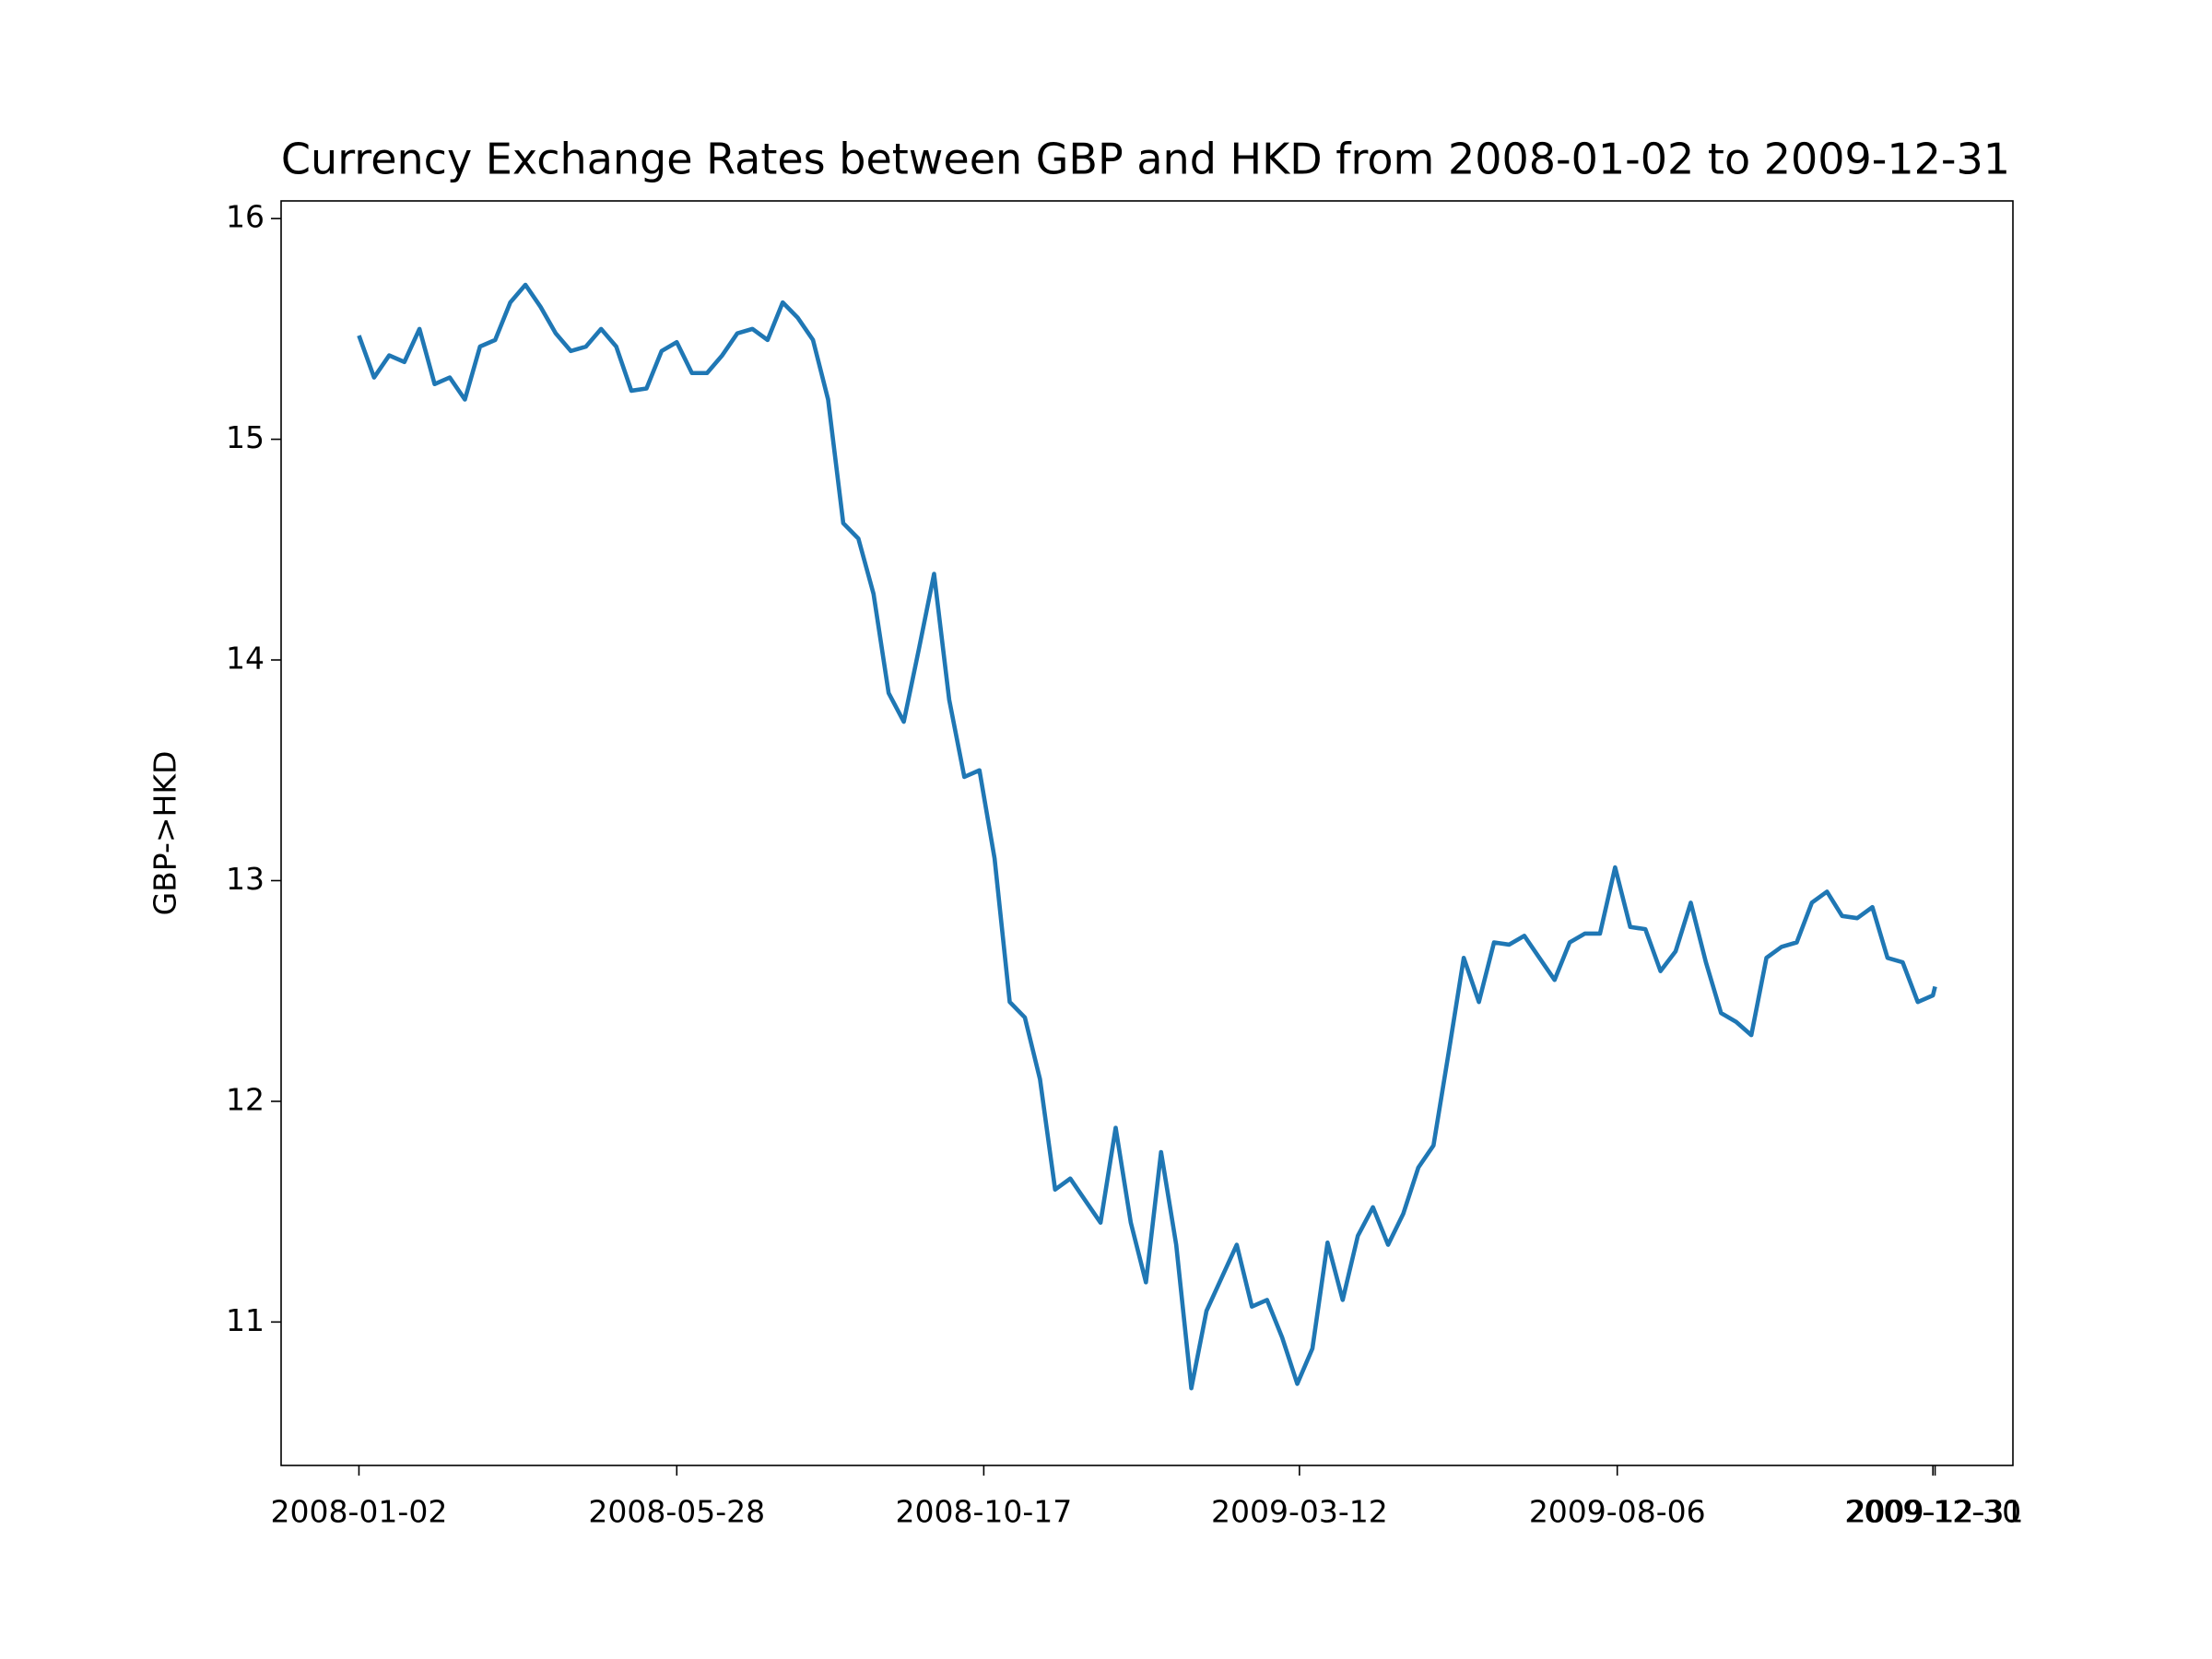 The width and height of the screenshot is (2212, 1659). I want to click on x-tick-label: 2009-08-06, so click(1617, 1512).